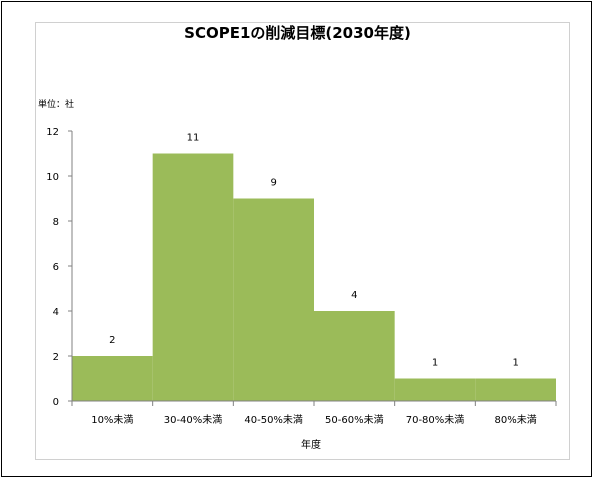 This screenshot has width=595, height=479. I want to click on x-axis-title: 年度, so click(311, 445).